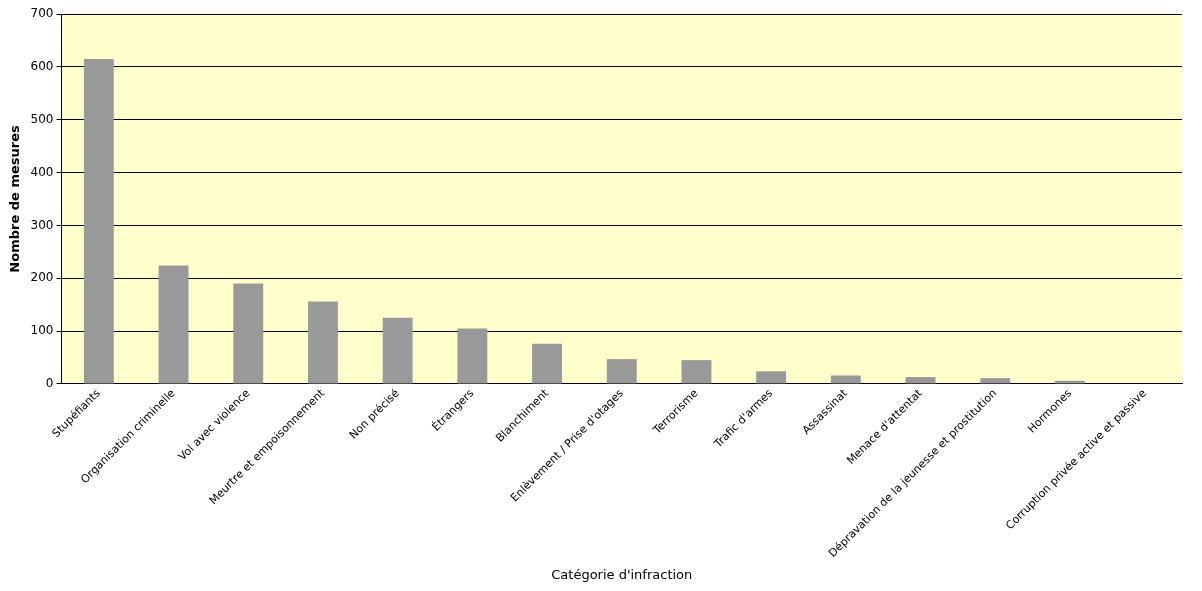 This screenshot has height=591, width=1202. Describe the element at coordinates (42, 171) in the screenshot. I see `y-tick-label: 400` at that location.